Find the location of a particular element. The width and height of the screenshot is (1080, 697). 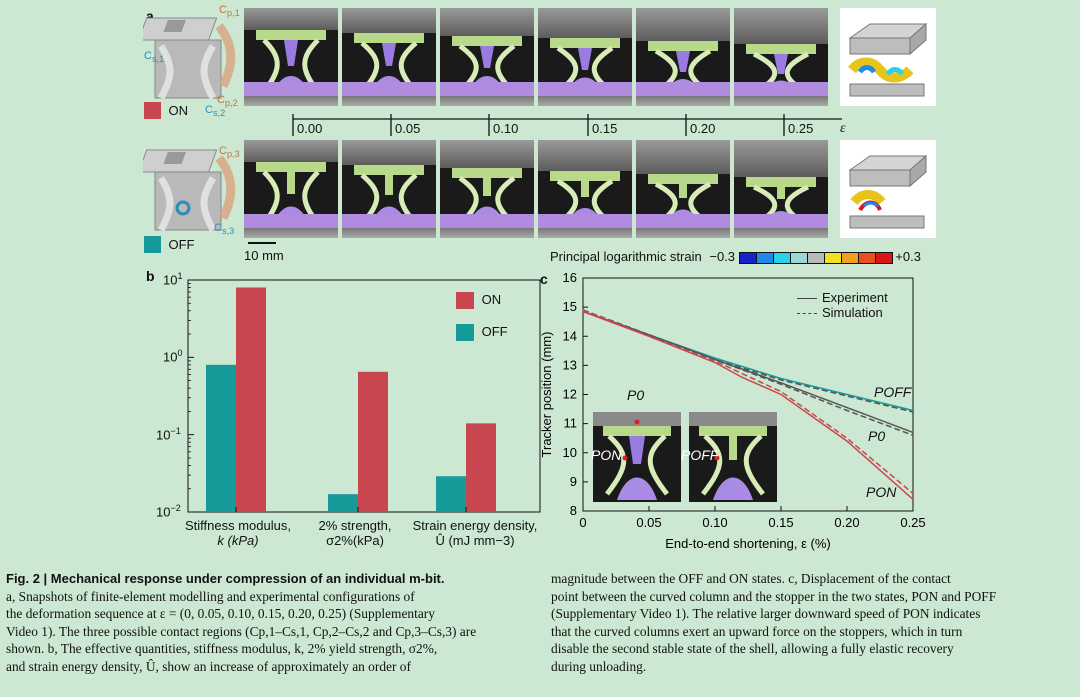

scale-bar is located at coordinates (262, 243).